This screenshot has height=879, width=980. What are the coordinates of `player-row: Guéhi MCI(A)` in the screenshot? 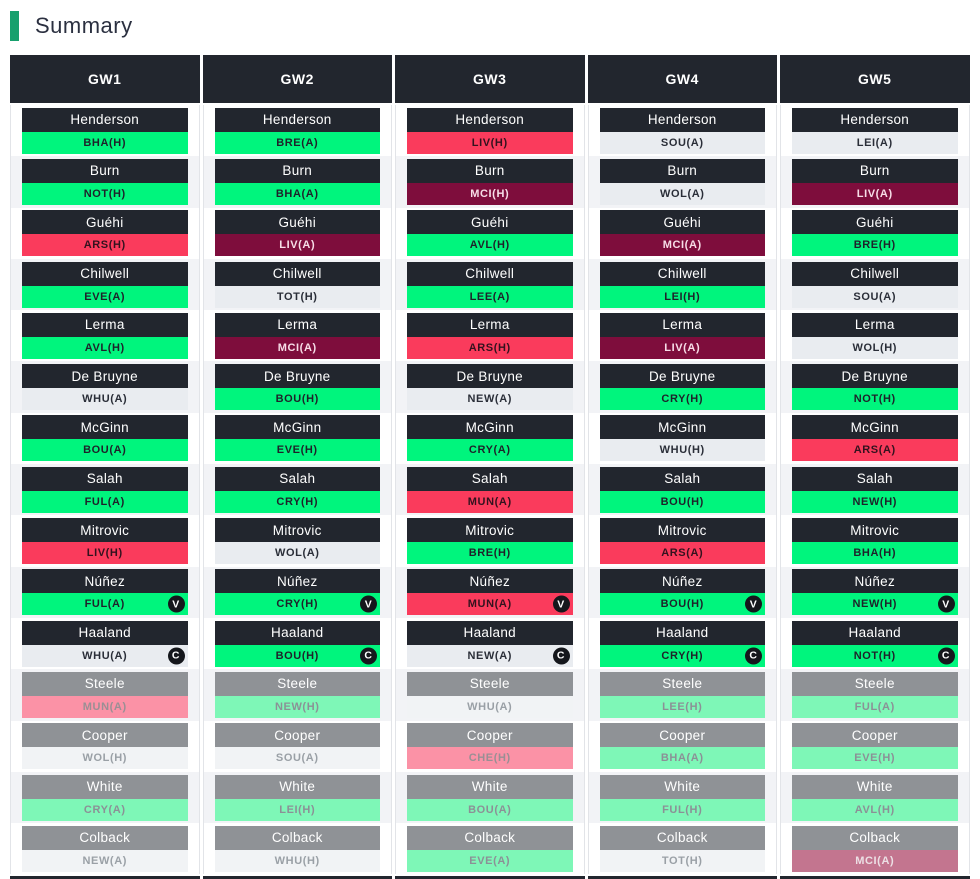 It's located at (683, 233).